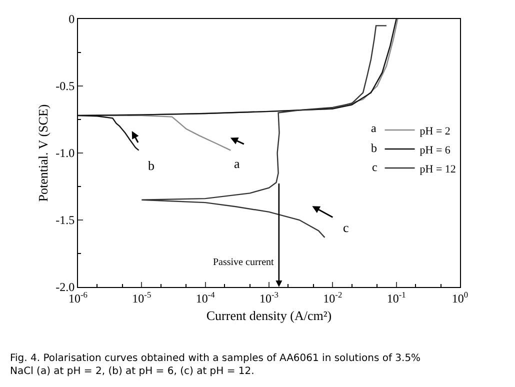  I want to click on y-tick-label: 0, so click(71, 19).